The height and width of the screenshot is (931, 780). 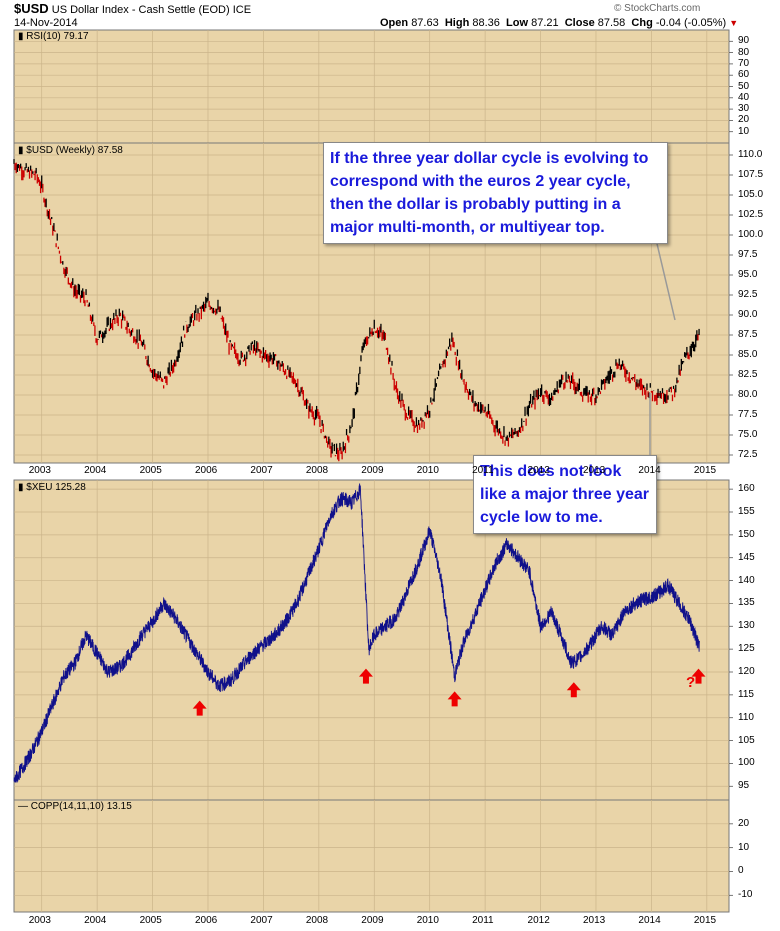 What do you see at coordinates (545, 23) in the screenshot?
I see `low-value: 87.21` at bounding box center [545, 23].